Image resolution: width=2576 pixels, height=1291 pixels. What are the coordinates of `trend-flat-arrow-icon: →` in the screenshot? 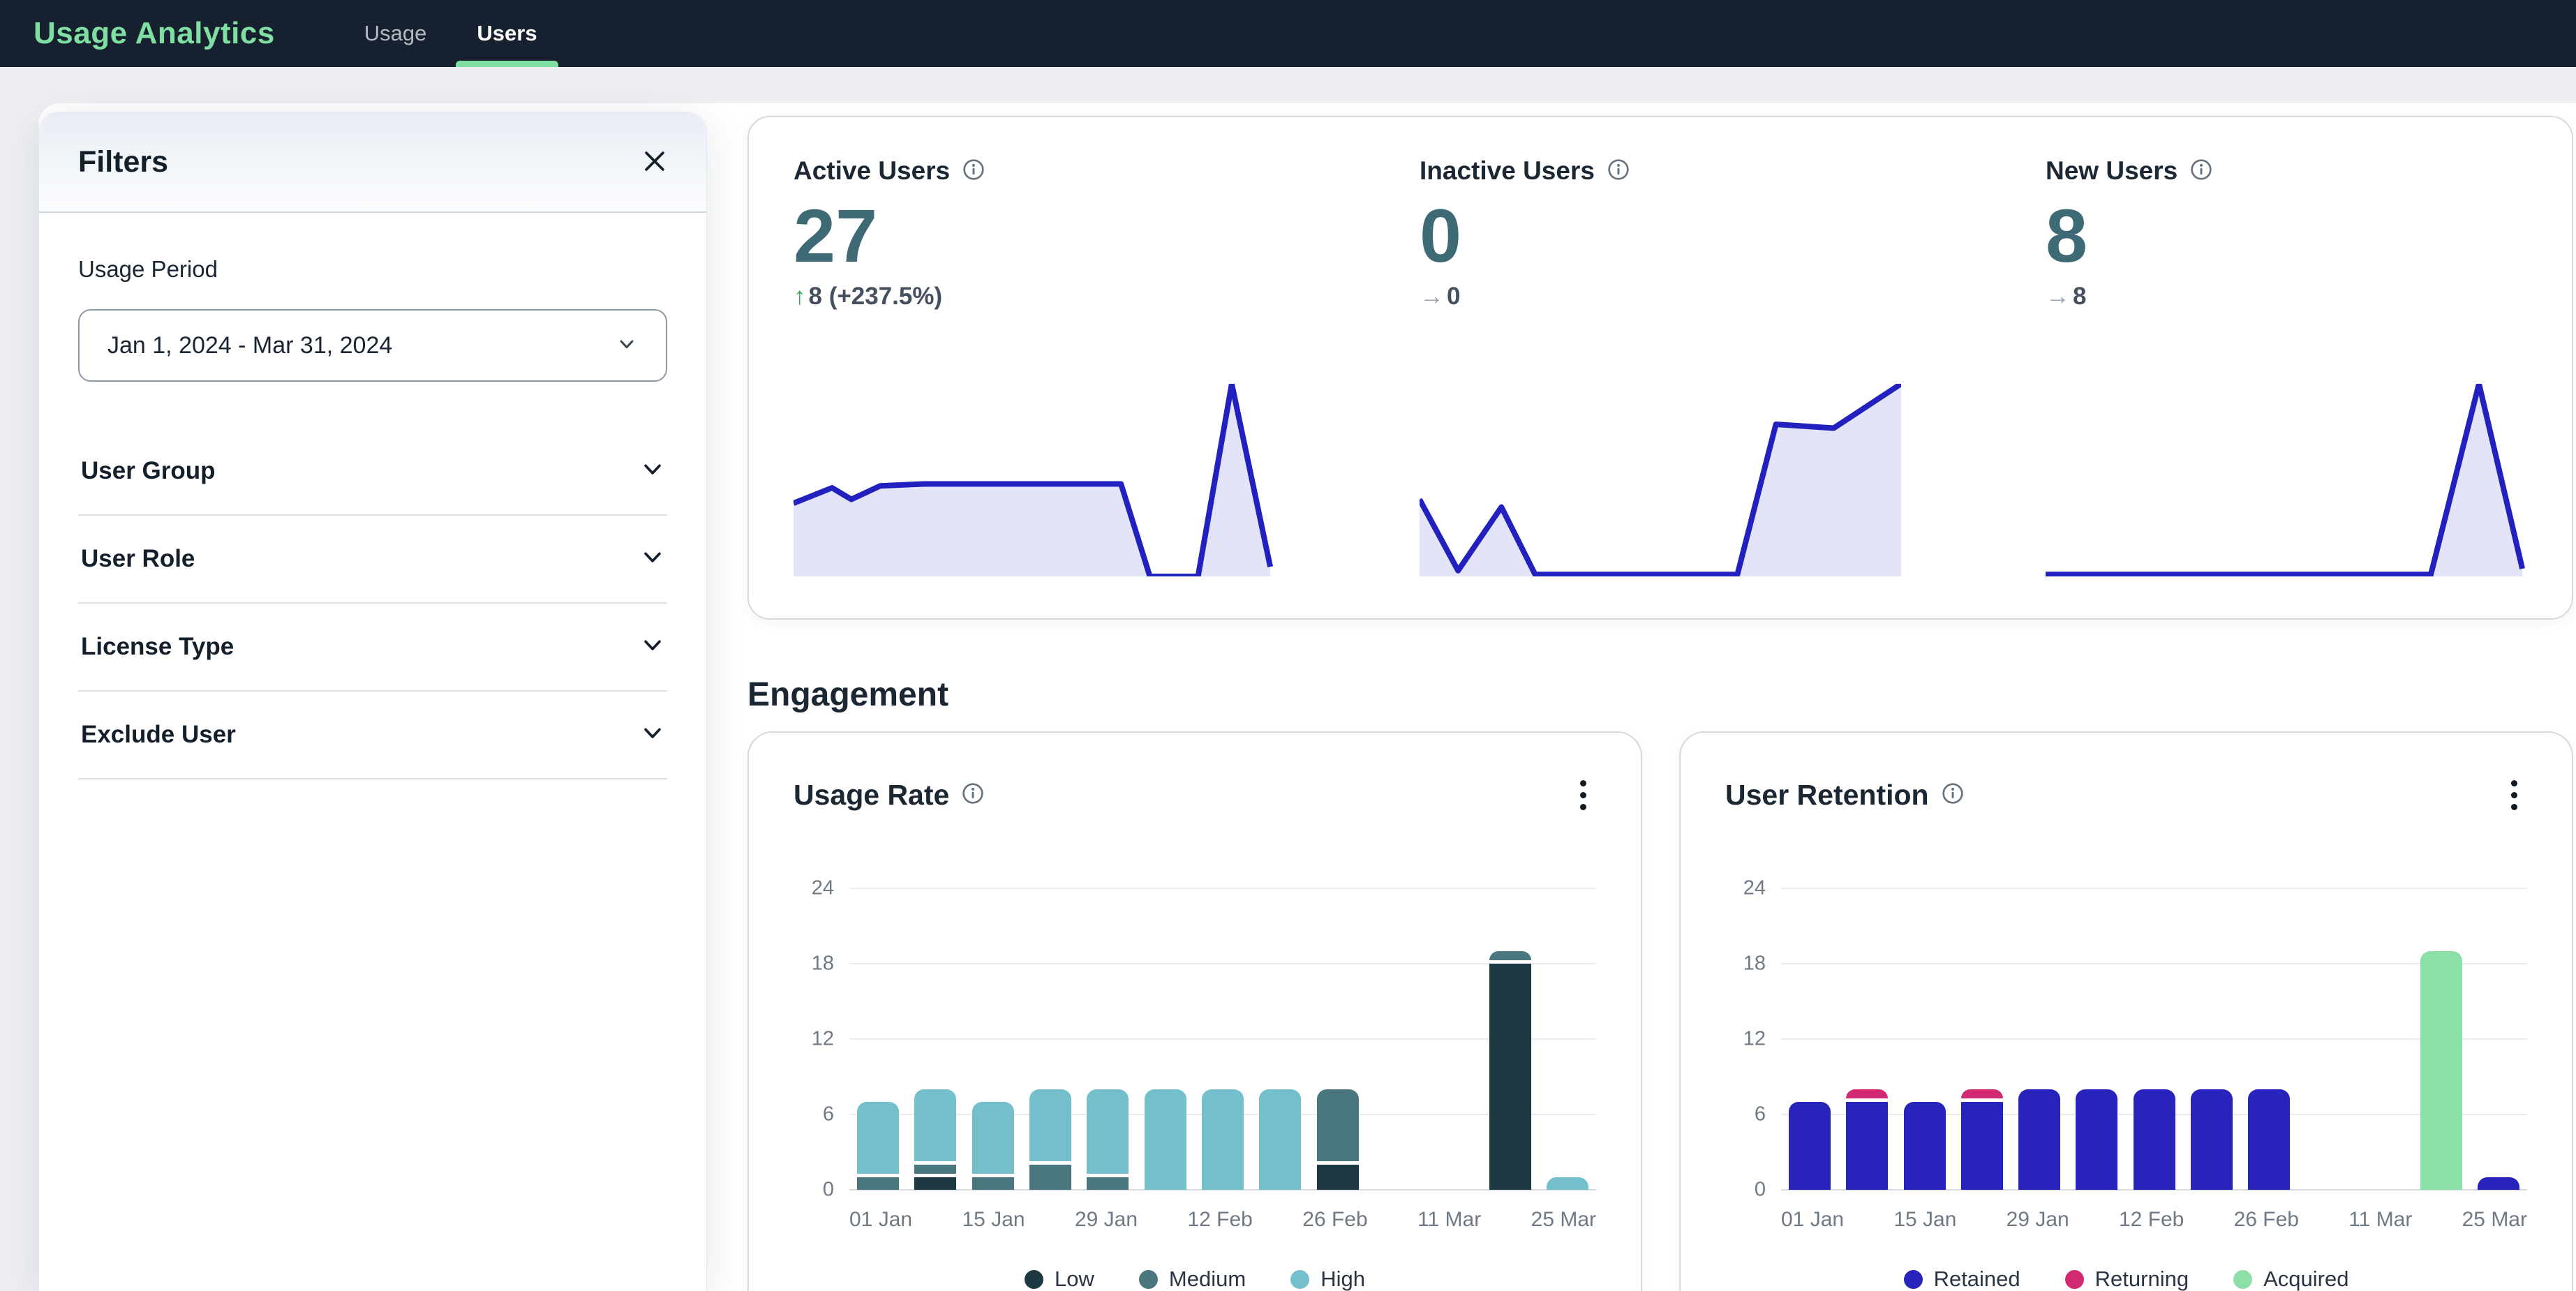 It's located at (2058, 296).